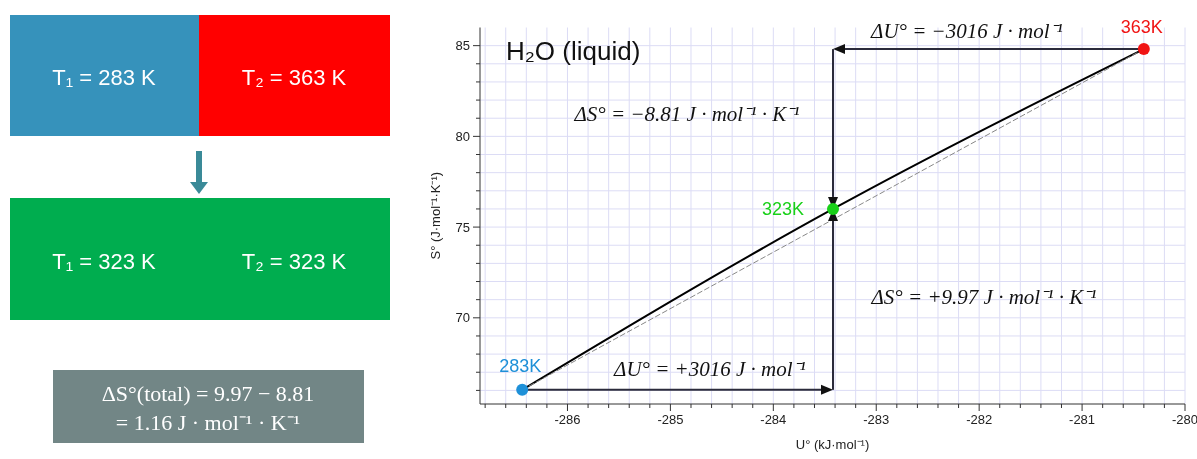 This screenshot has height=459, width=1197. What do you see at coordinates (208, 393) in the screenshot?
I see `text: ΔS°(total) = 9.97 − 8.81` at bounding box center [208, 393].